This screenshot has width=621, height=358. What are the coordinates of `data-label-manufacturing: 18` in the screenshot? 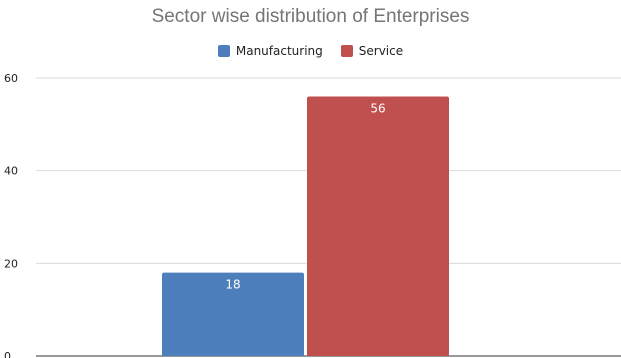 It's located at (232, 285).